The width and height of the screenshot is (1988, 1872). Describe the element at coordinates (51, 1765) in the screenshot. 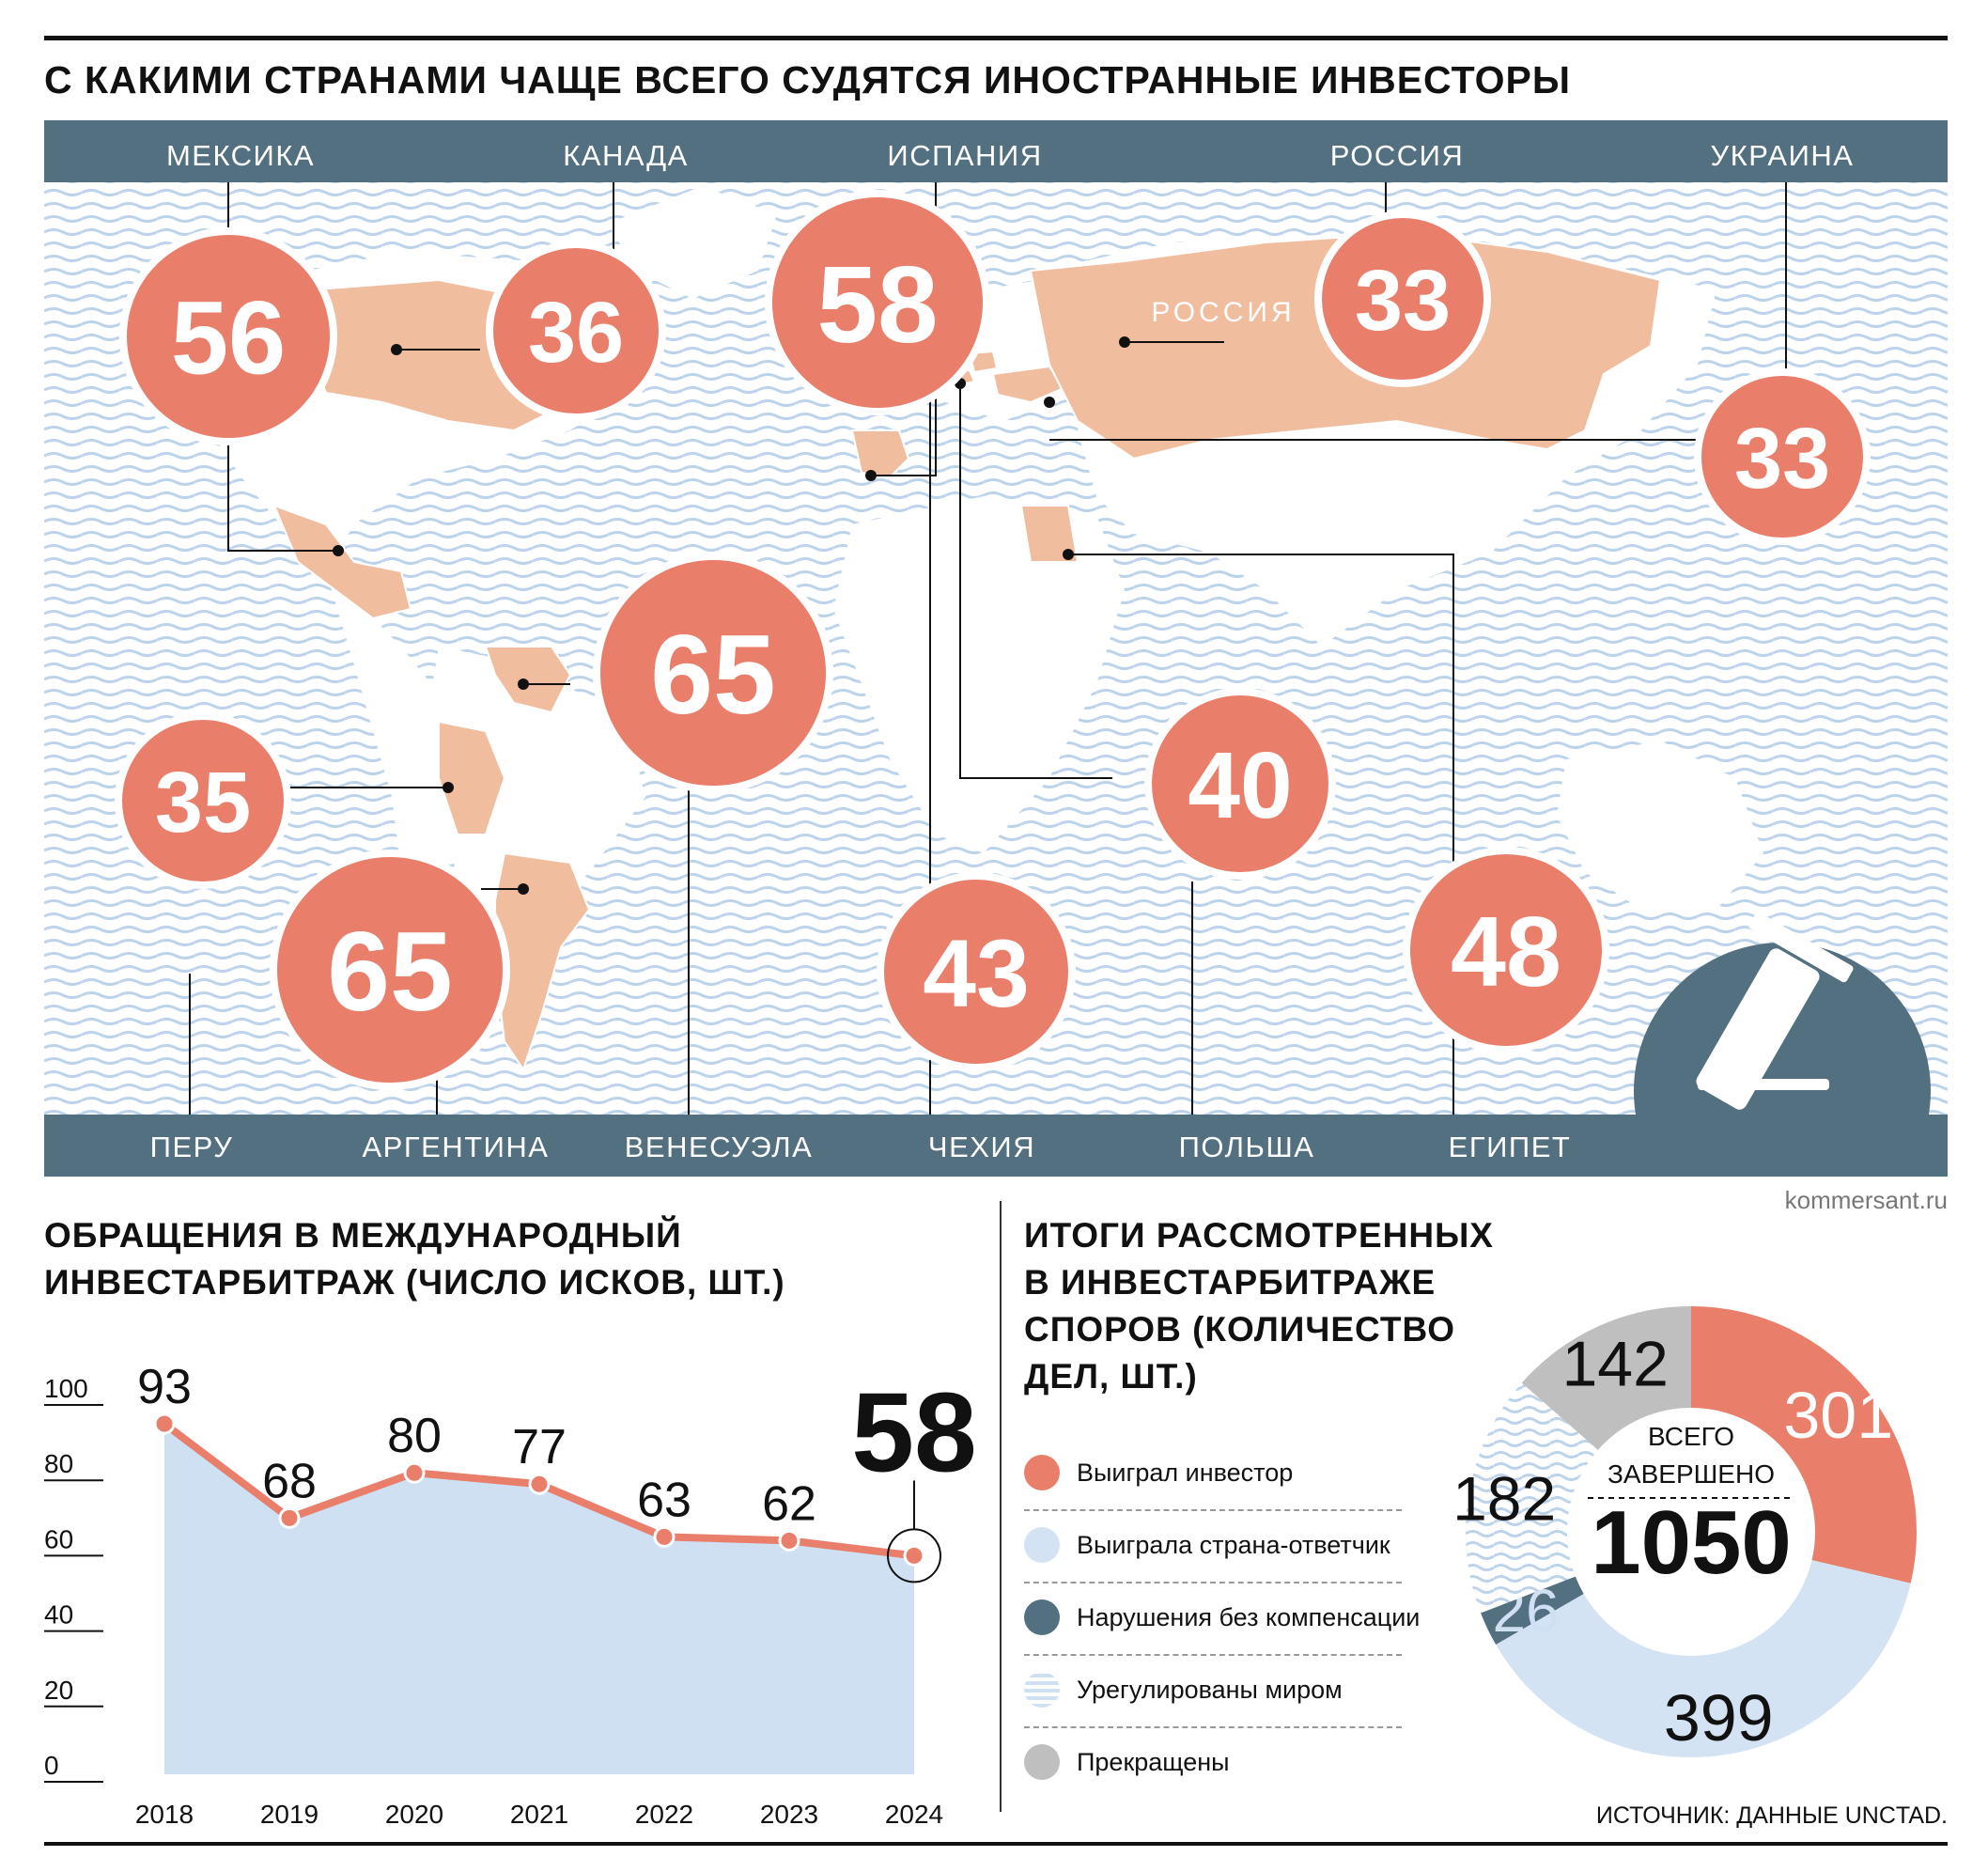

I see `y-tick-label: 0` at that location.